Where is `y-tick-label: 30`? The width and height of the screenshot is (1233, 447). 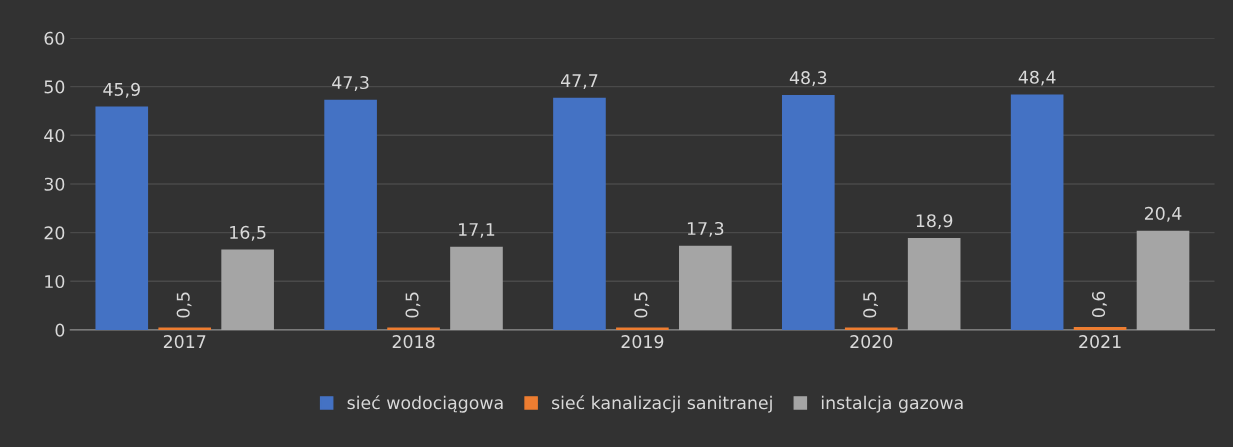
y-tick-label: 30 is located at coordinates (54, 184).